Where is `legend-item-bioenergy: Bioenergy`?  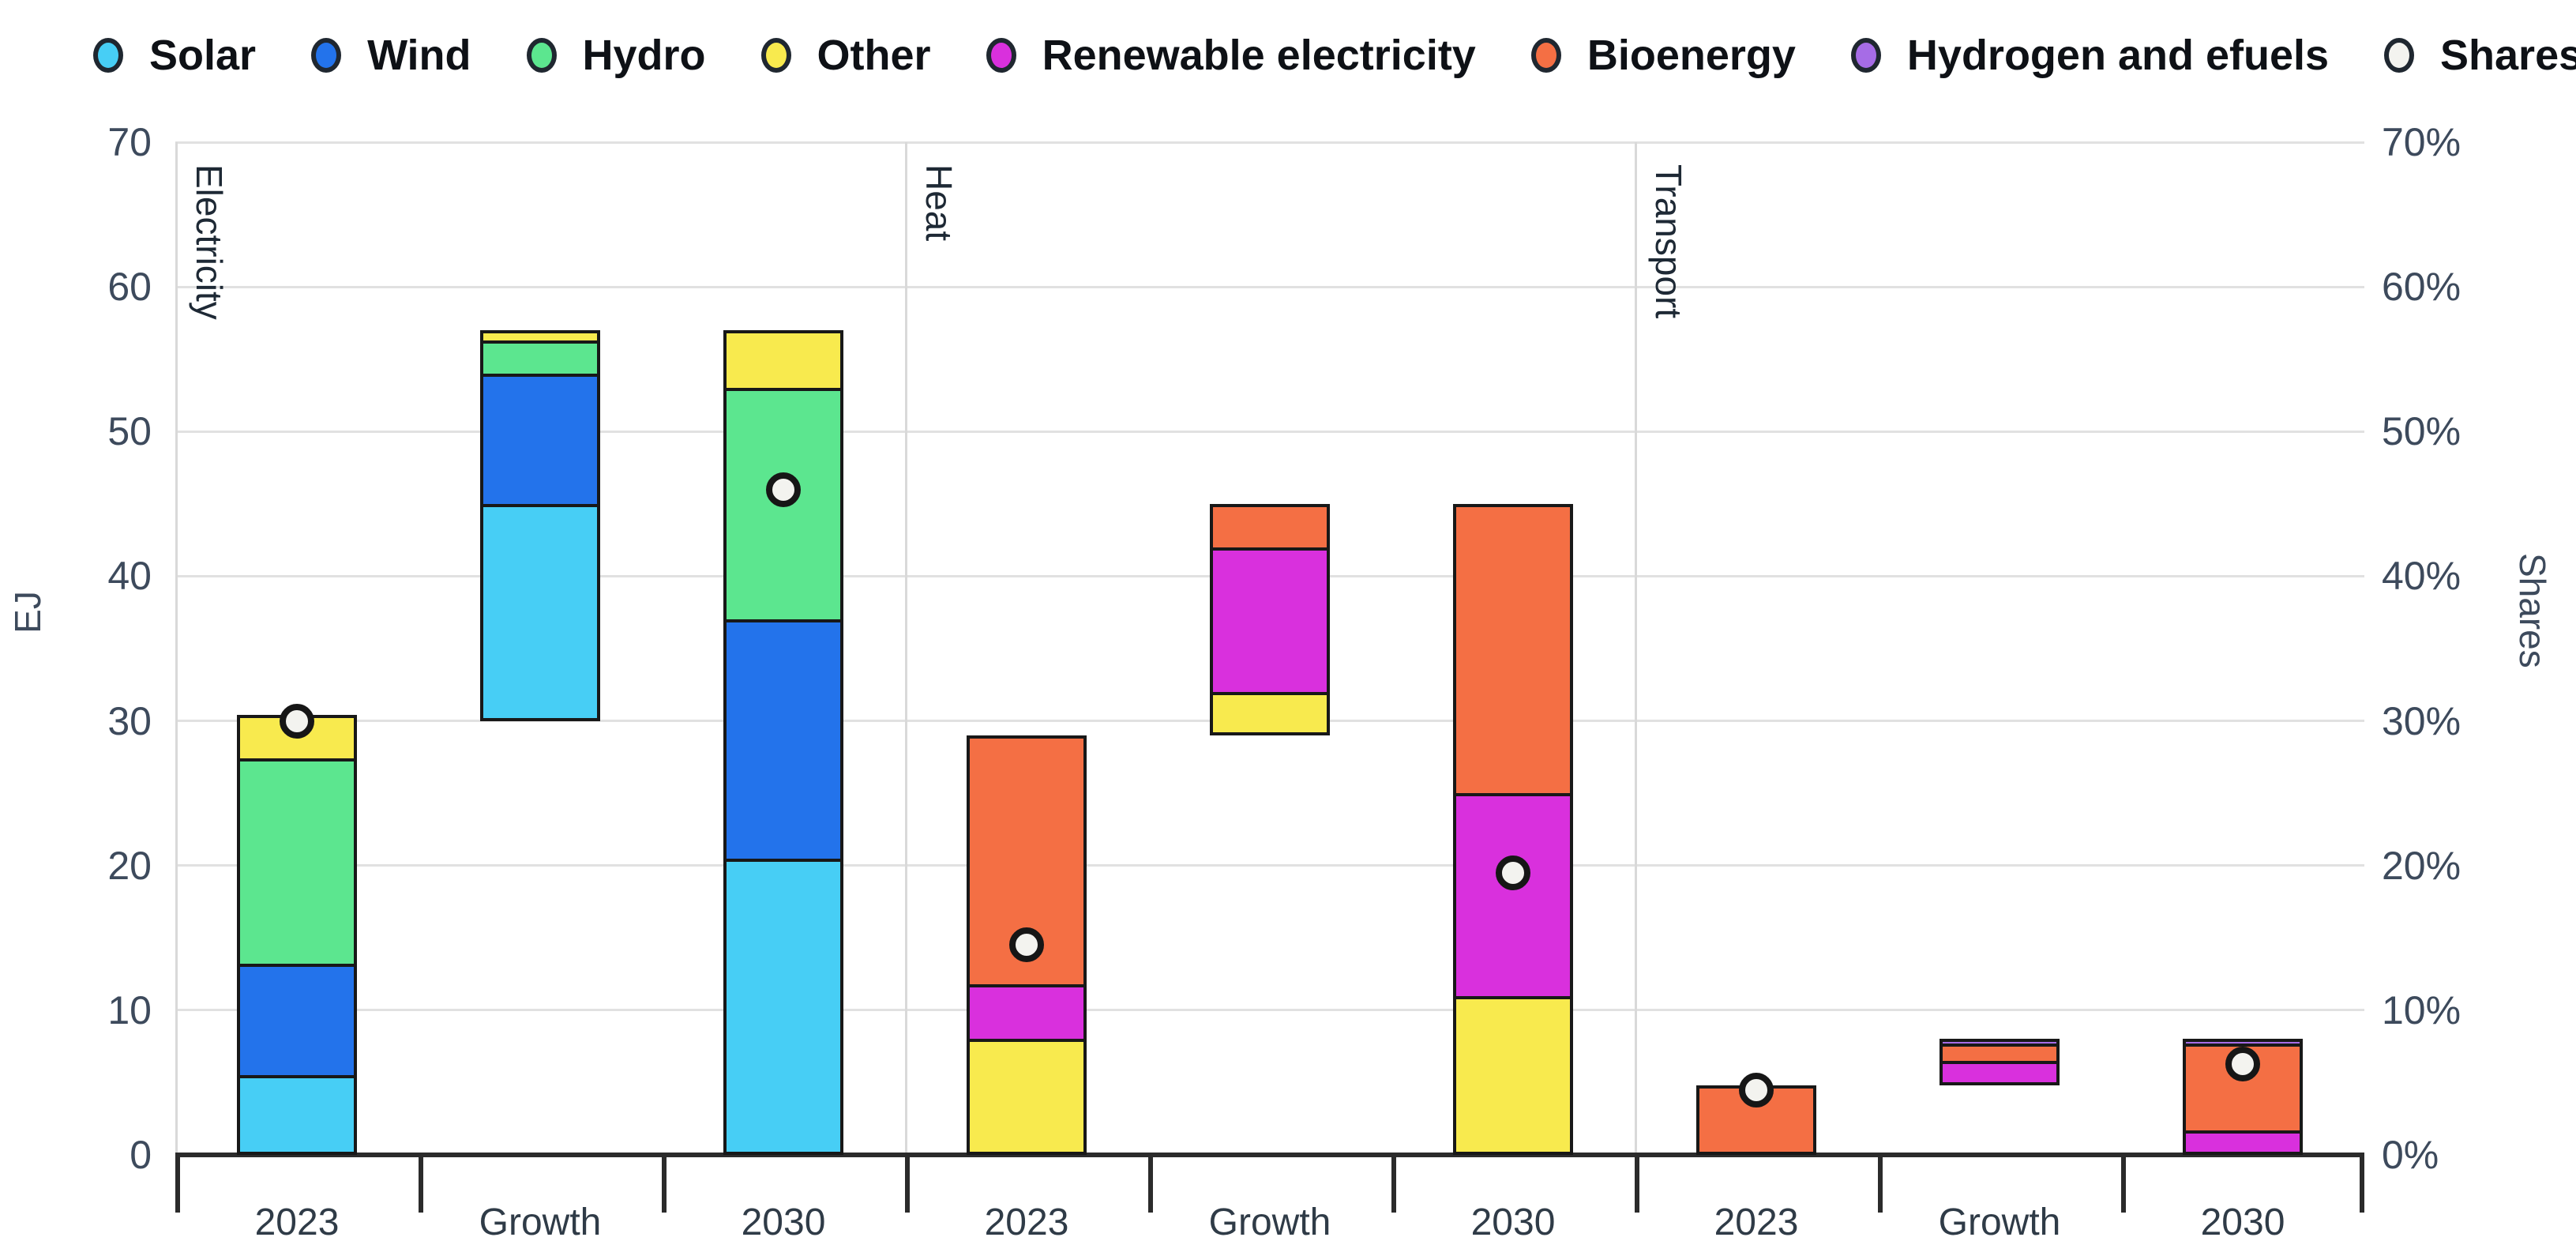
legend-item-bioenergy: Bioenergy is located at coordinates (1663, 56).